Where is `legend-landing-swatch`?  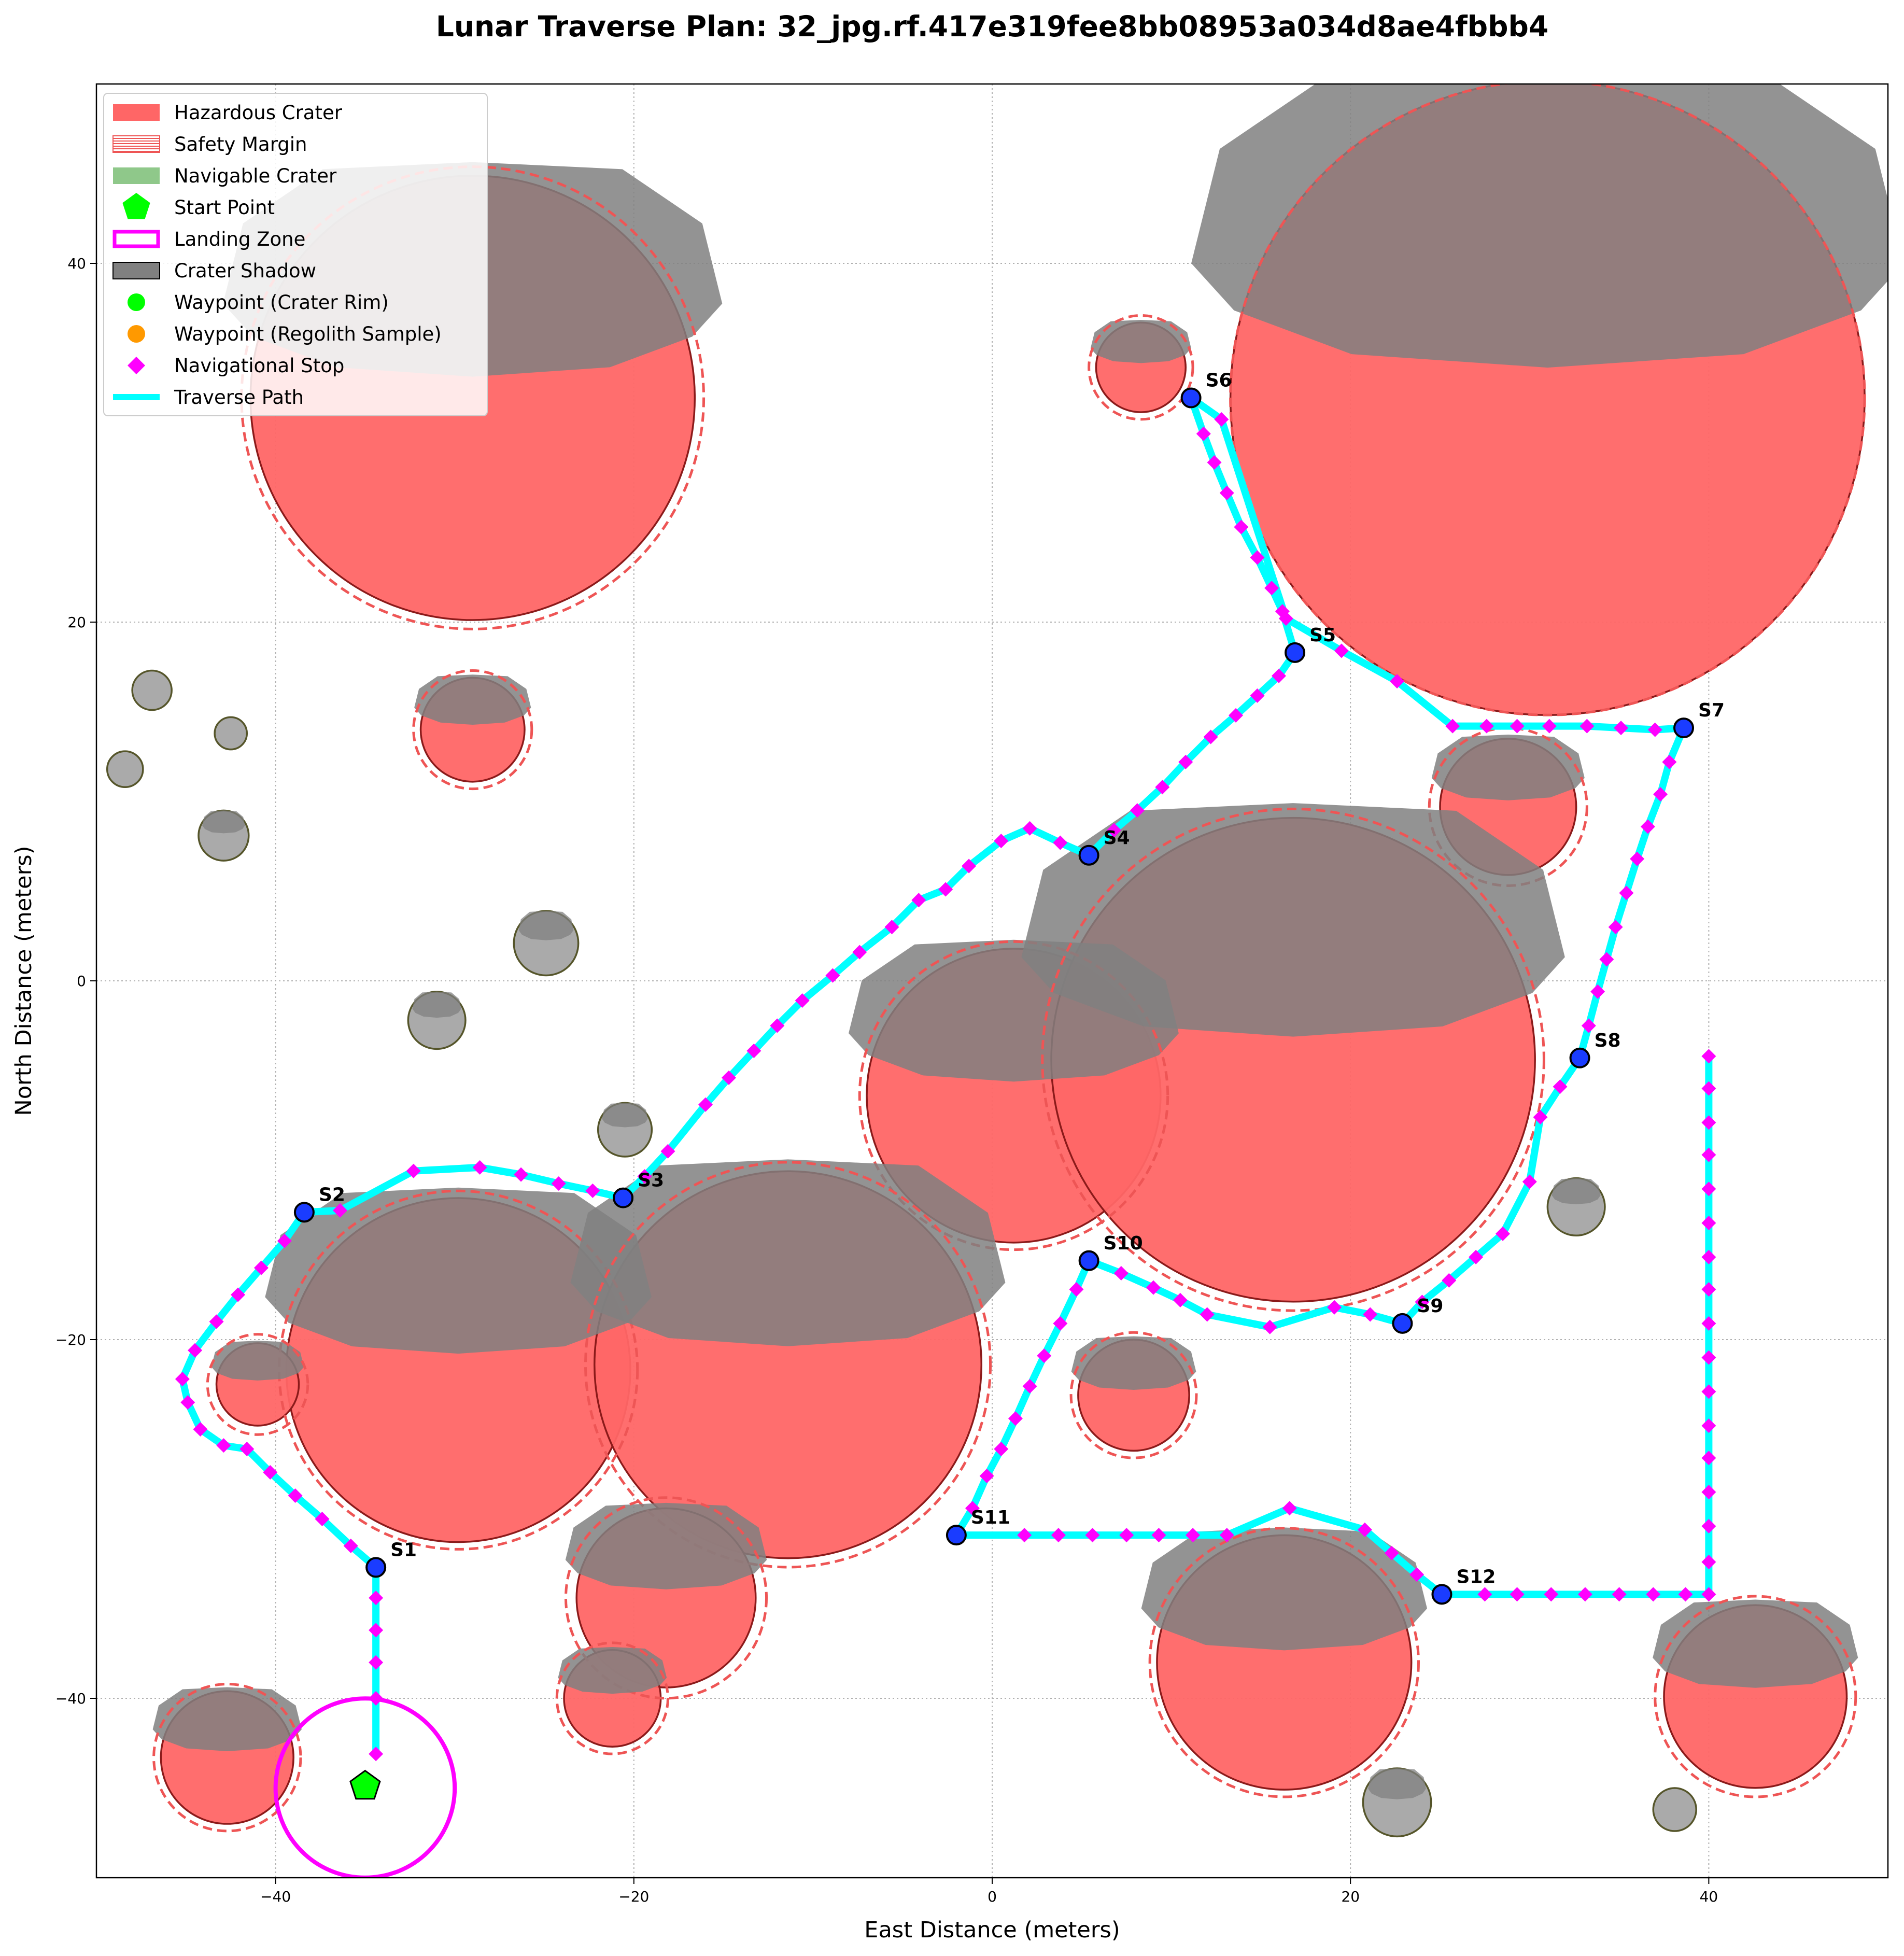
legend-landing-swatch is located at coordinates (136, 239).